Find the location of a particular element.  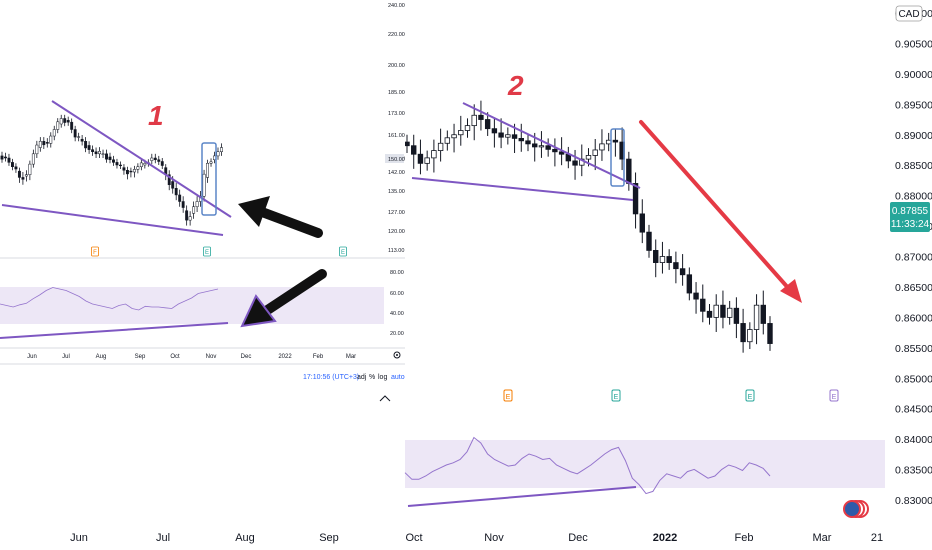

main-rsi-trendline is located at coordinates (522, 496).